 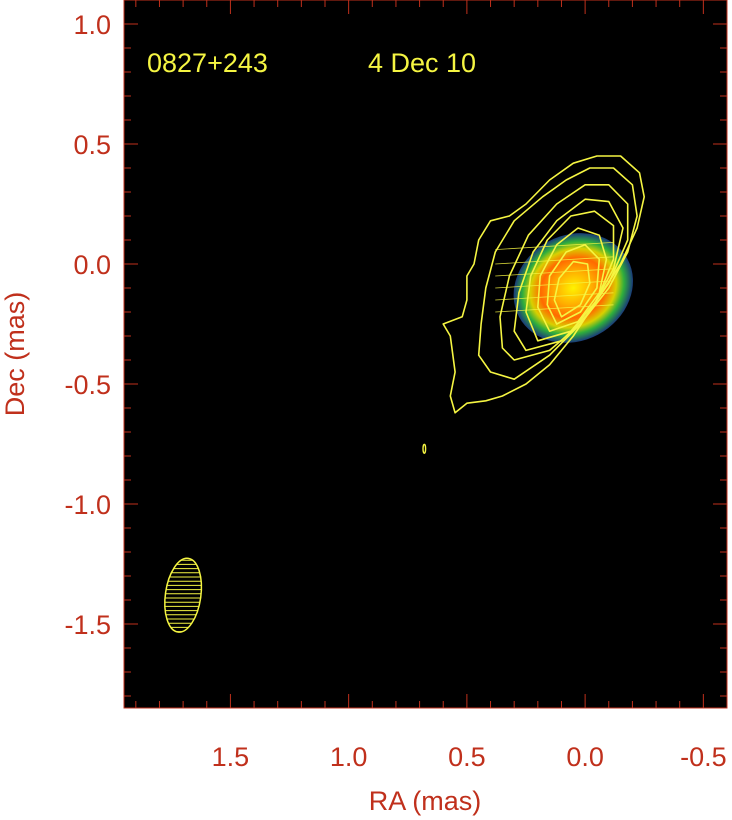 What do you see at coordinates (92, 265) in the screenshot?
I see `y-tick-label: 0.0` at bounding box center [92, 265].